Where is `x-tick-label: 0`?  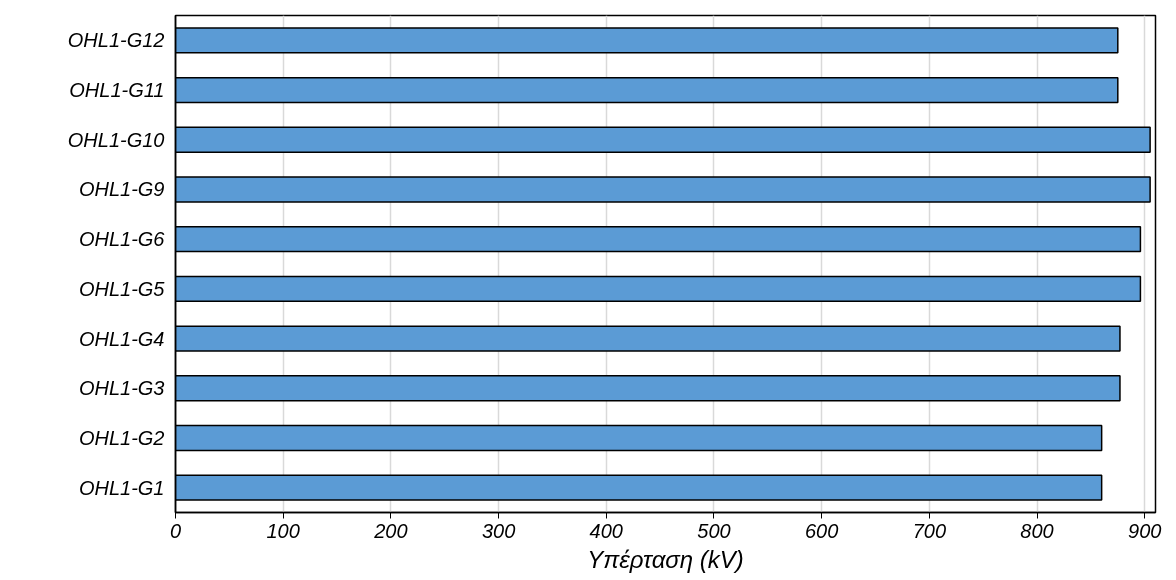 x-tick-label: 0 is located at coordinates (175, 530).